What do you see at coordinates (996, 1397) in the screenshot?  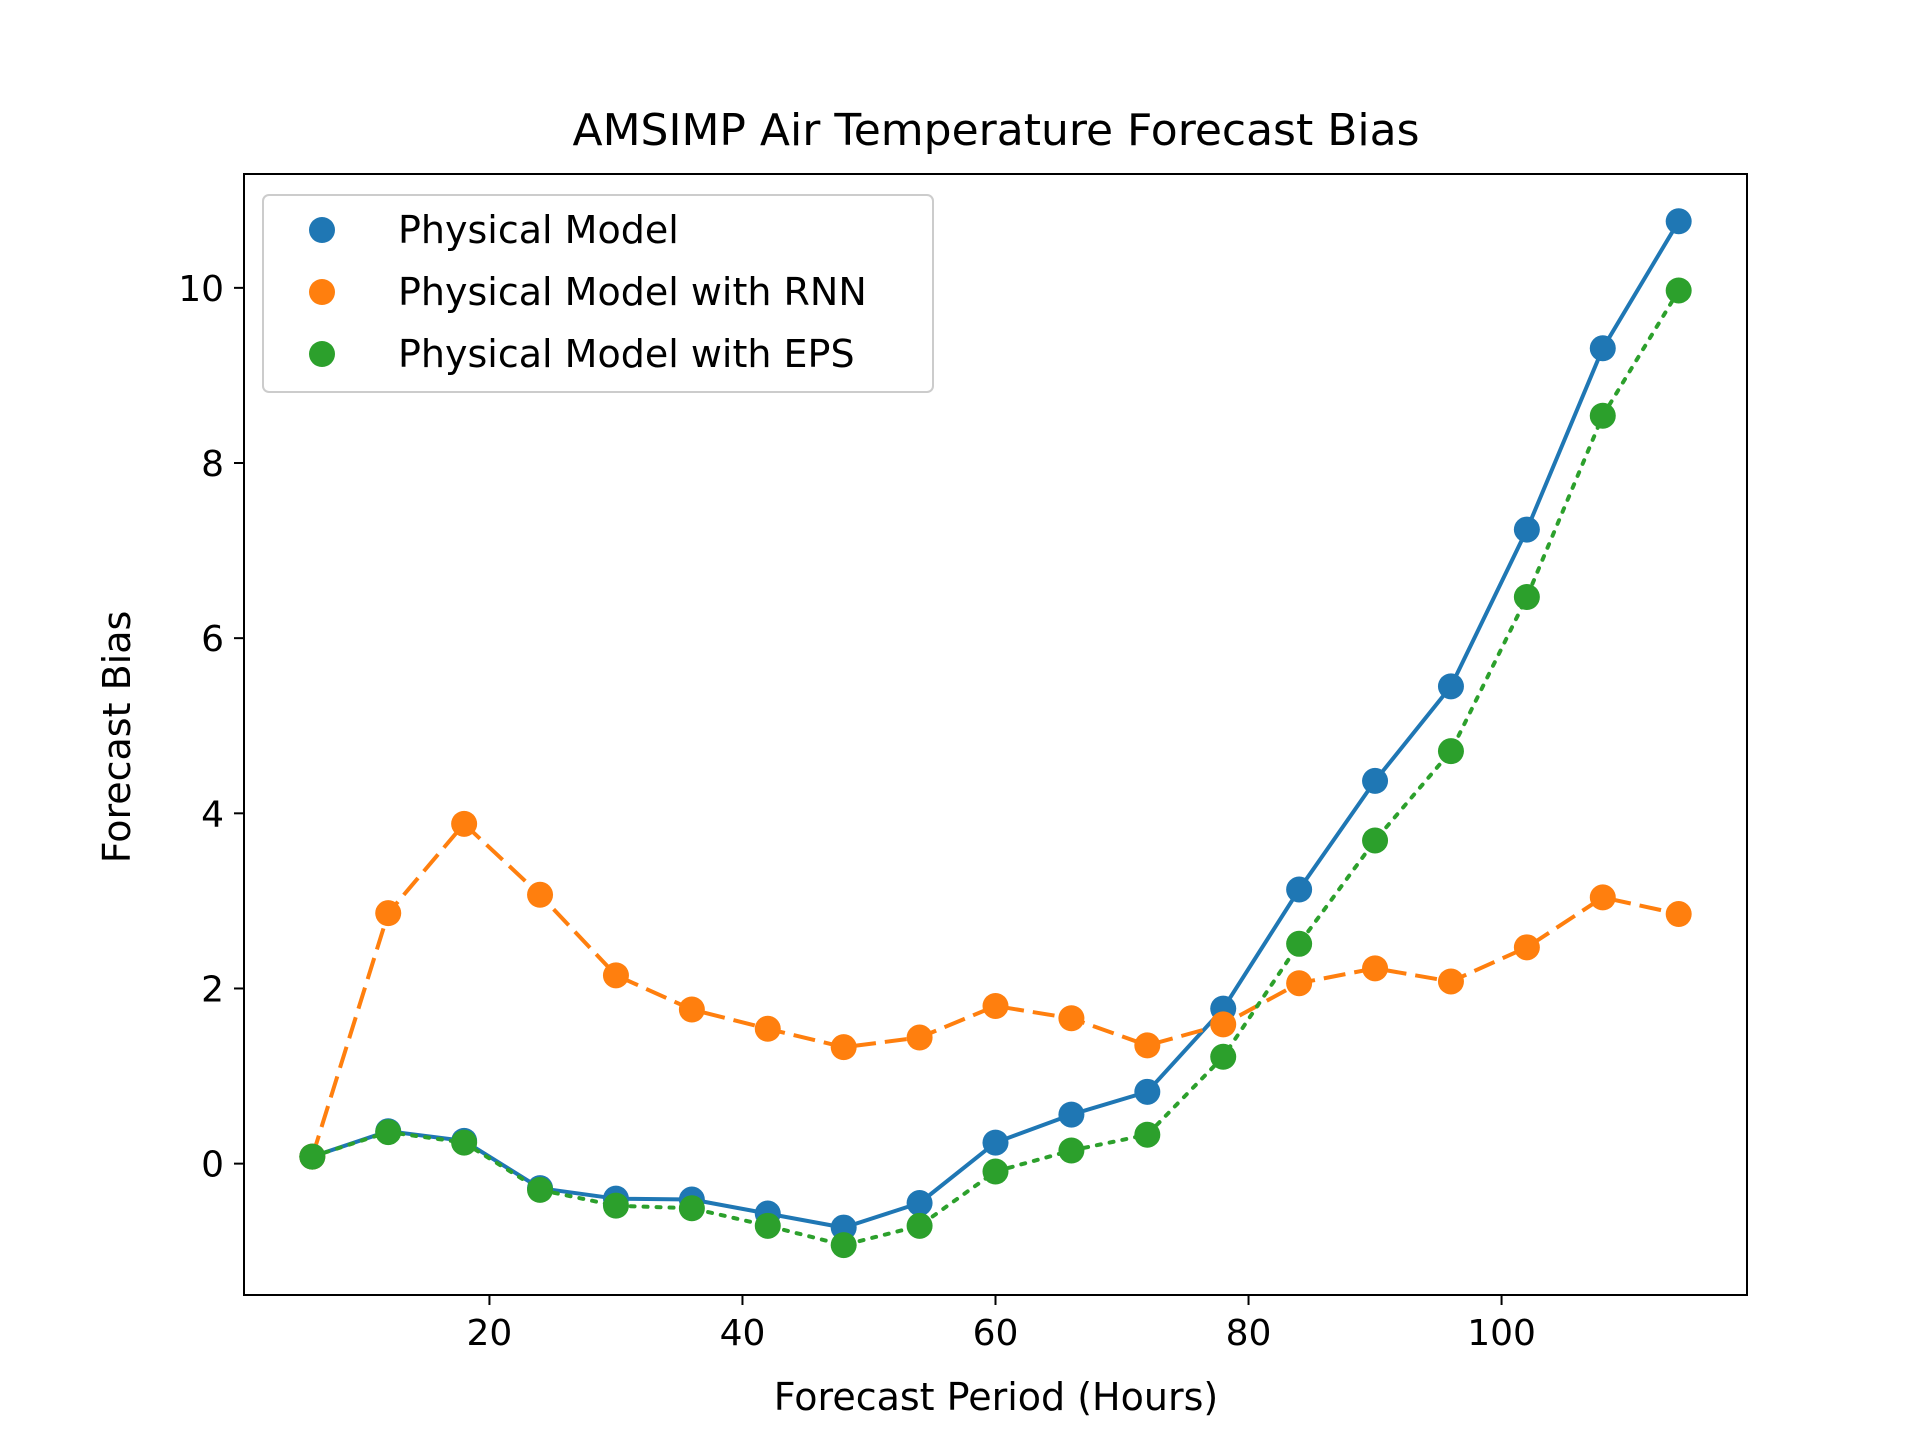 I see `x-axis-label: Forecast Period (Hours)` at bounding box center [996, 1397].